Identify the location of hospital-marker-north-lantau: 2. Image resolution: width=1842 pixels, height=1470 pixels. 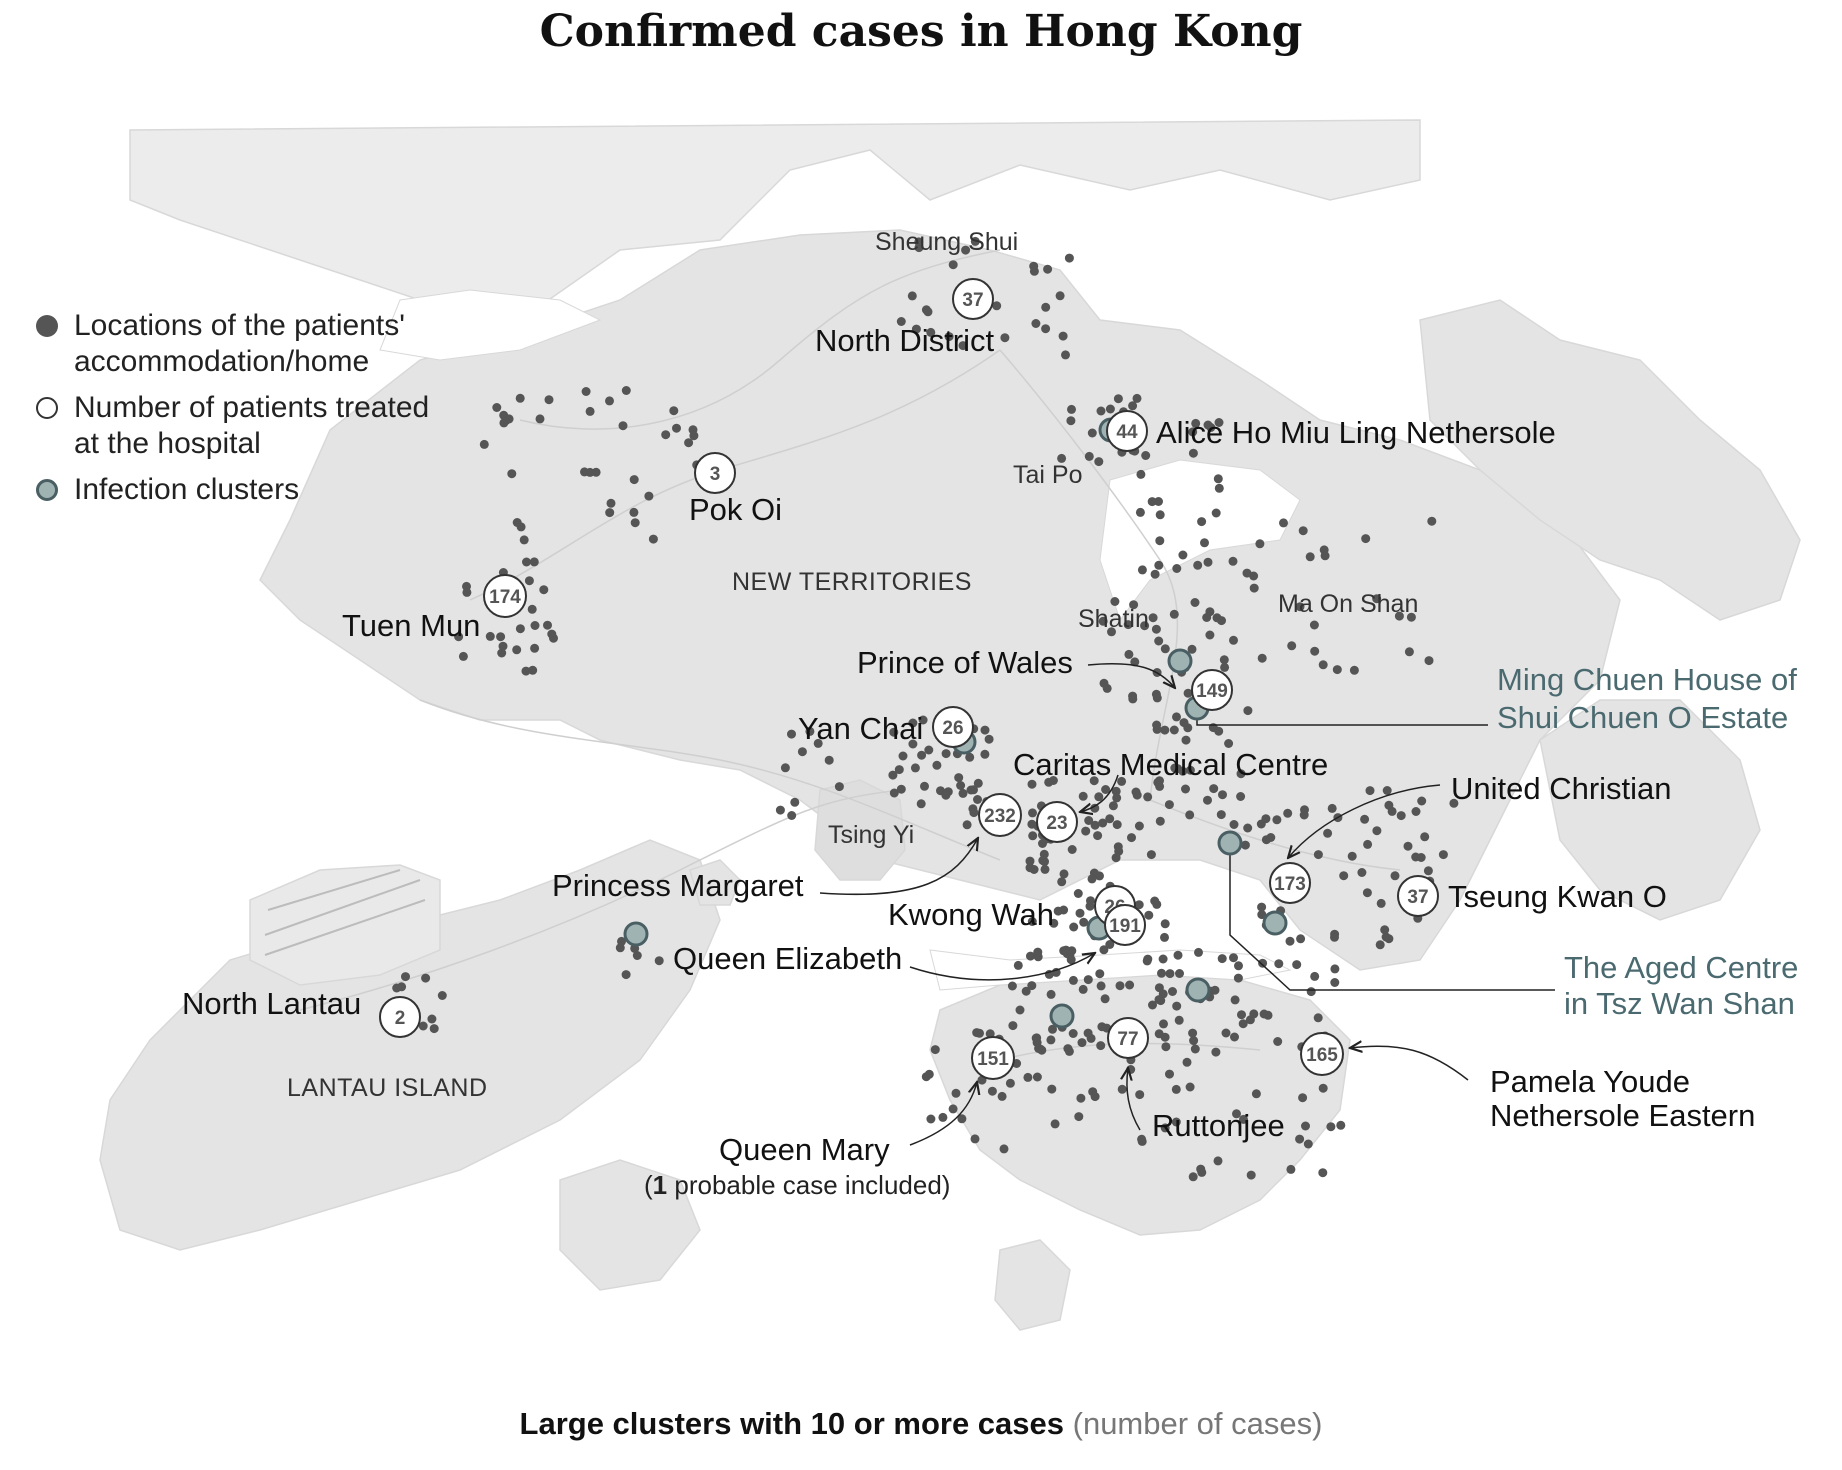
(400, 1017).